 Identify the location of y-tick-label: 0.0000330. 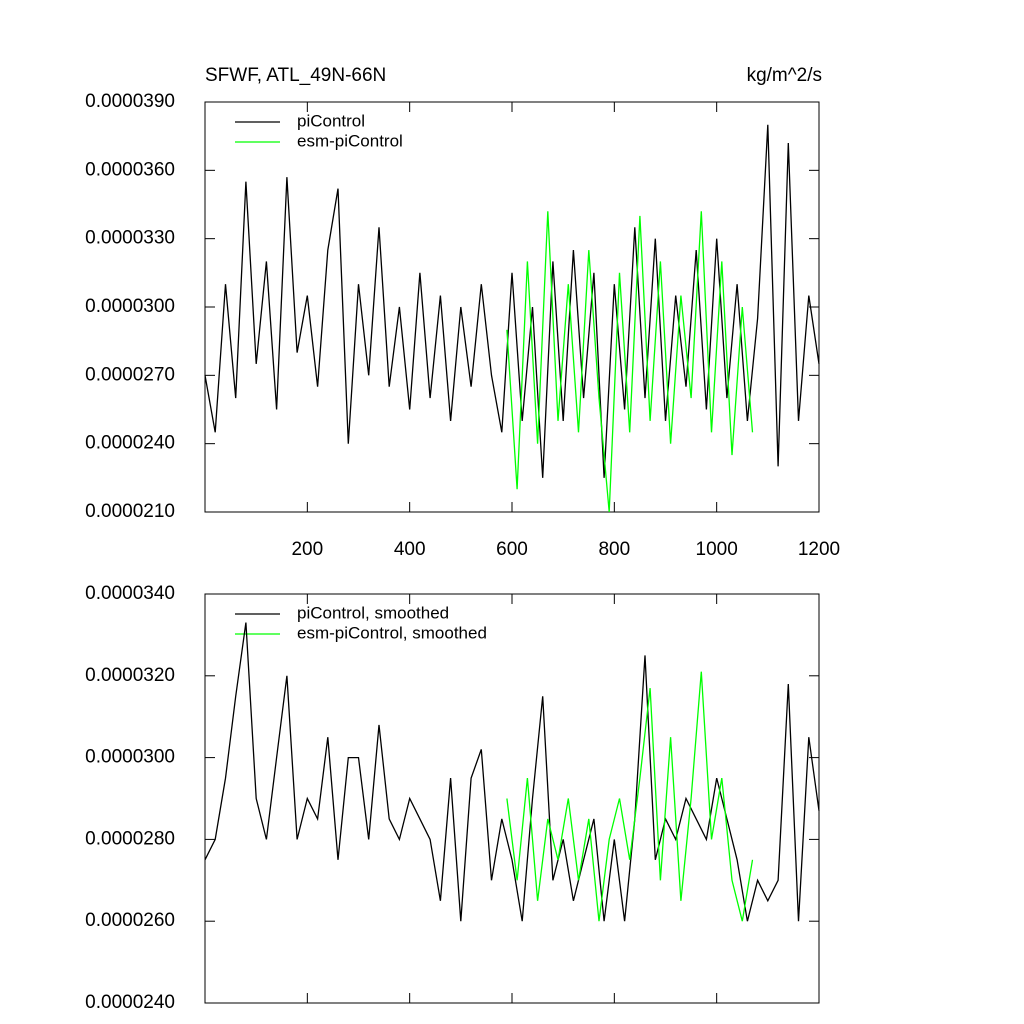
(130, 238).